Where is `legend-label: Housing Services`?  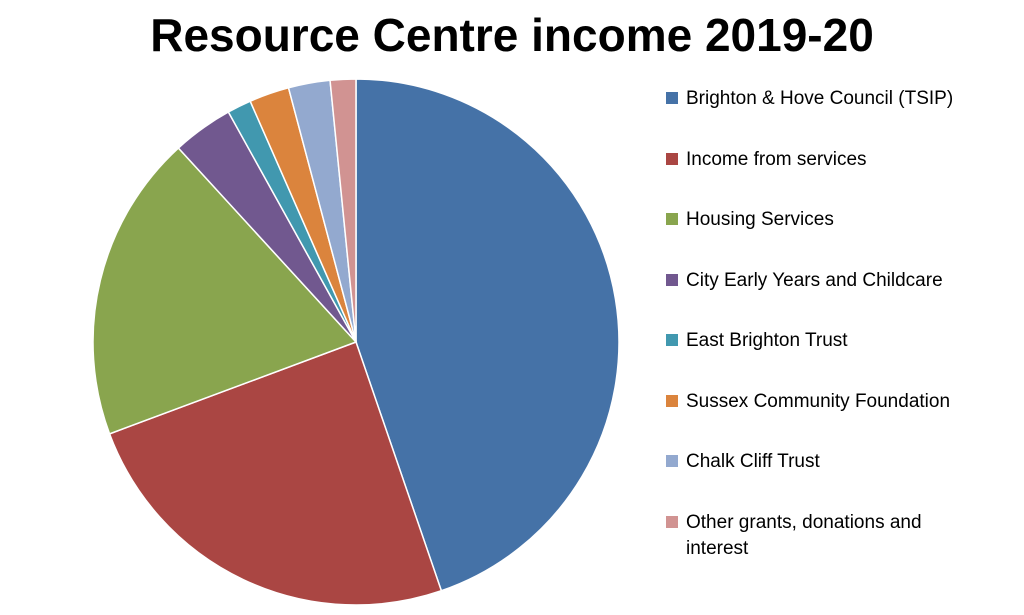 legend-label: Housing Services is located at coordinates (760, 219).